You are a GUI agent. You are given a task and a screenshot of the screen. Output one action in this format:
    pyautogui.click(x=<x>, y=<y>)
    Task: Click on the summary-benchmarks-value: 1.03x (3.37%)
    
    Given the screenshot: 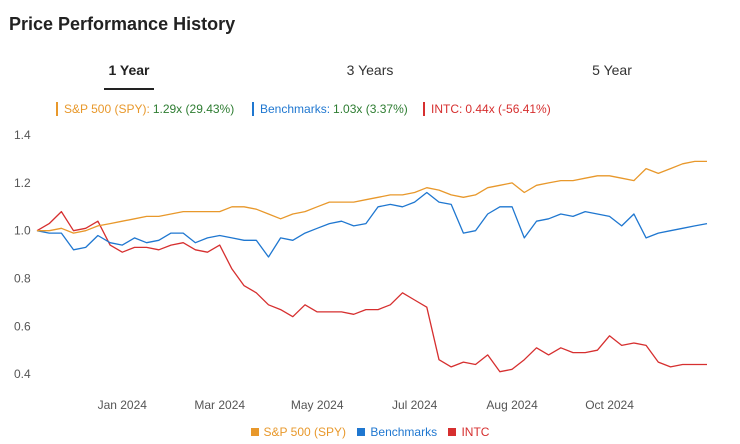 What is the action you would take?
    pyautogui.click(x=370, y=109)
    